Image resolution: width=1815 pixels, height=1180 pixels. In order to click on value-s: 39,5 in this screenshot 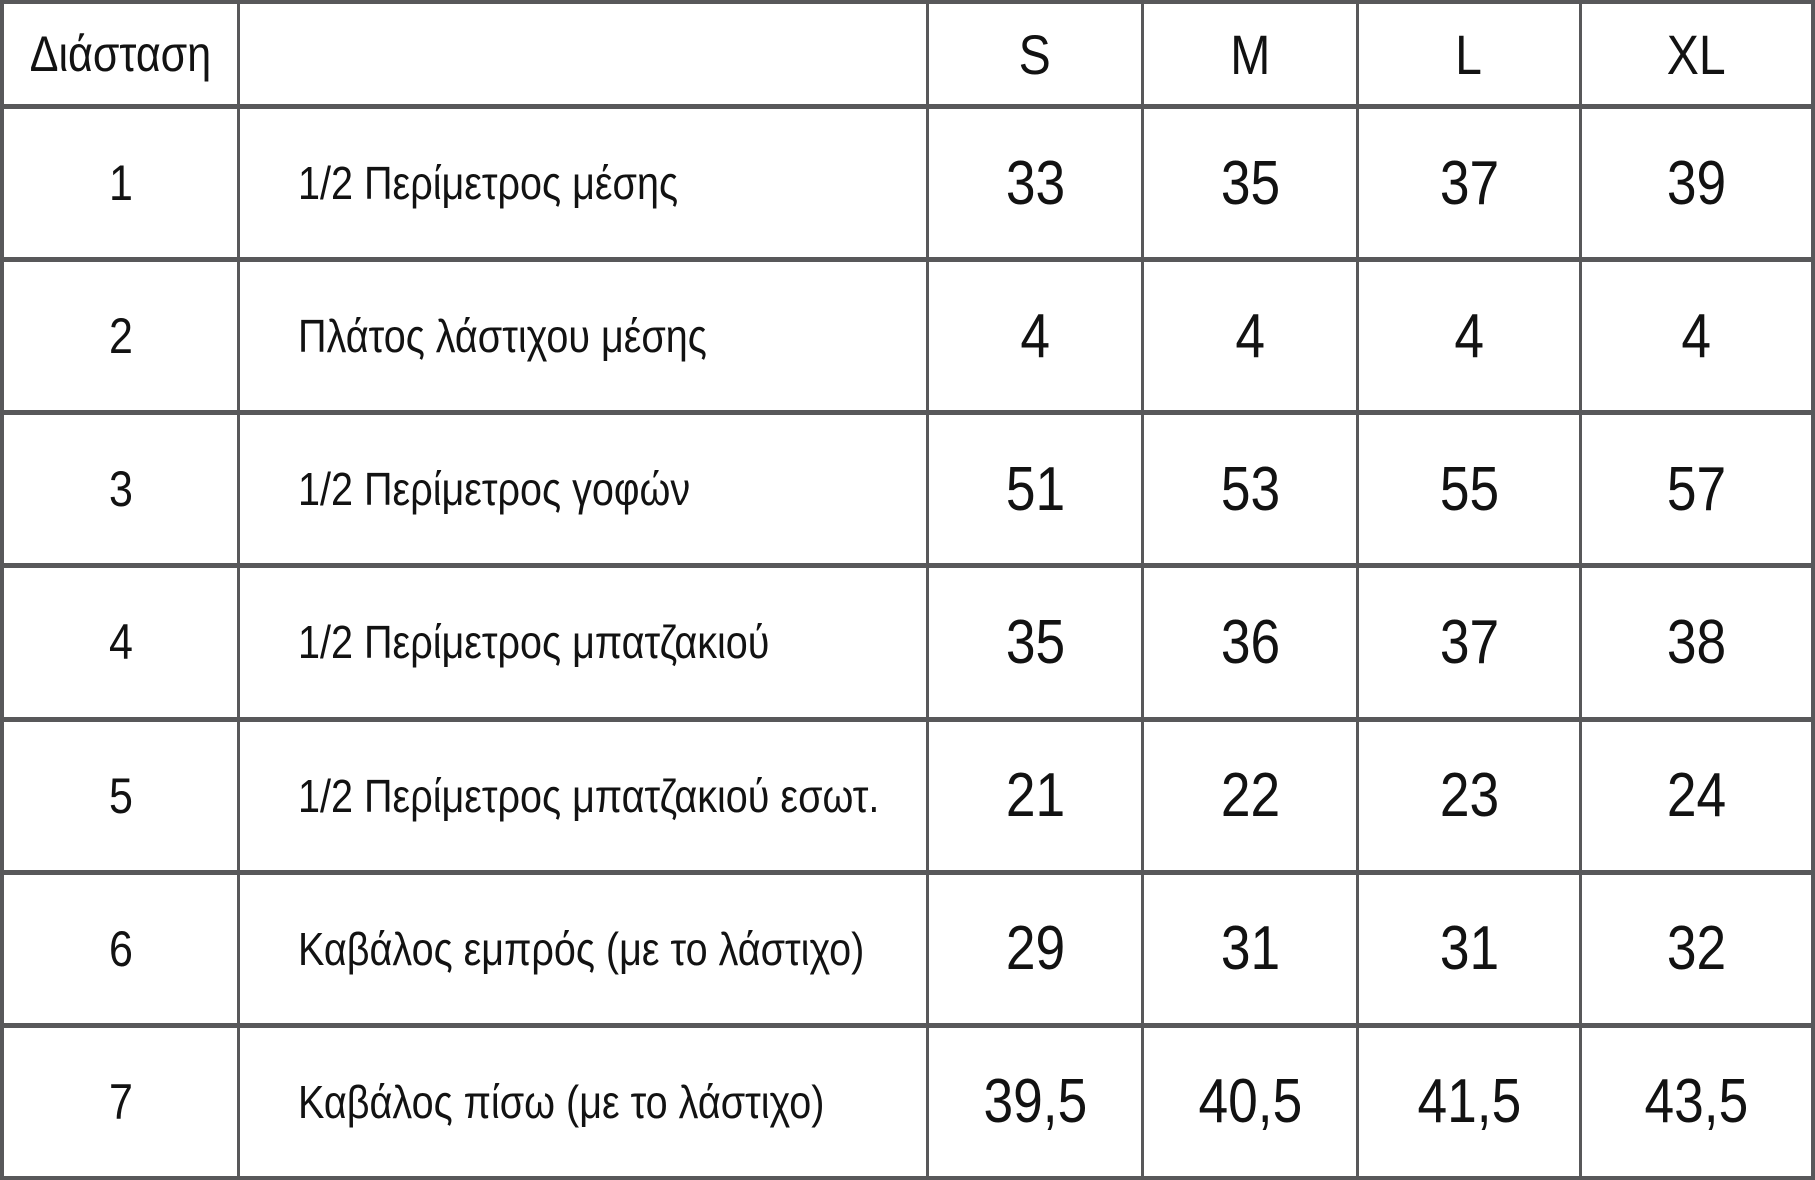, I will do `click(1035, 1102)`.